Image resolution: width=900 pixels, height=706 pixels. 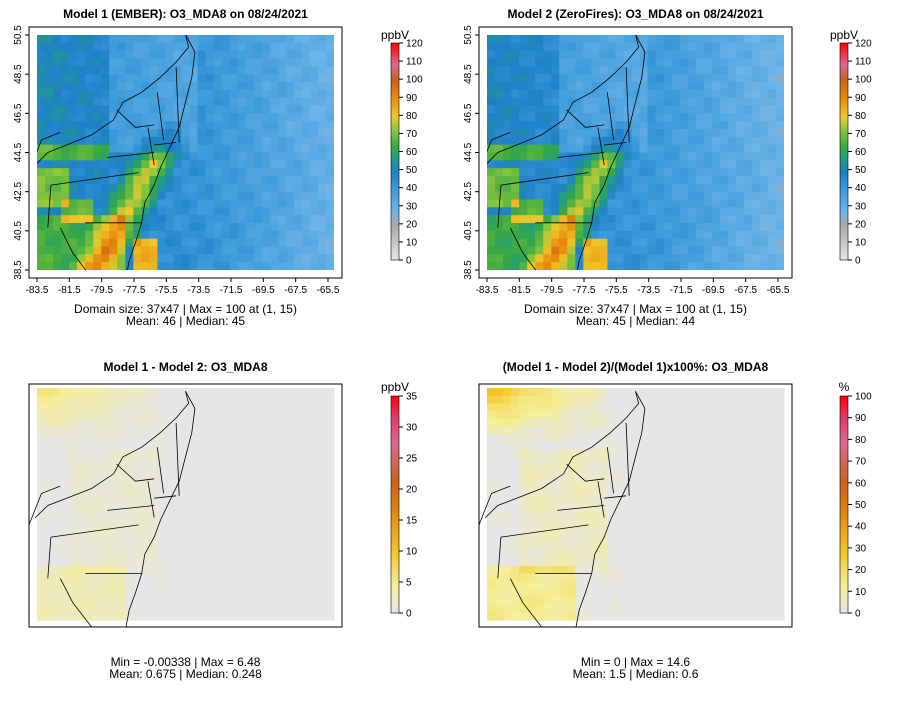 I want to click on colorbar-tick-label: 20, so click(x=412, y=224).